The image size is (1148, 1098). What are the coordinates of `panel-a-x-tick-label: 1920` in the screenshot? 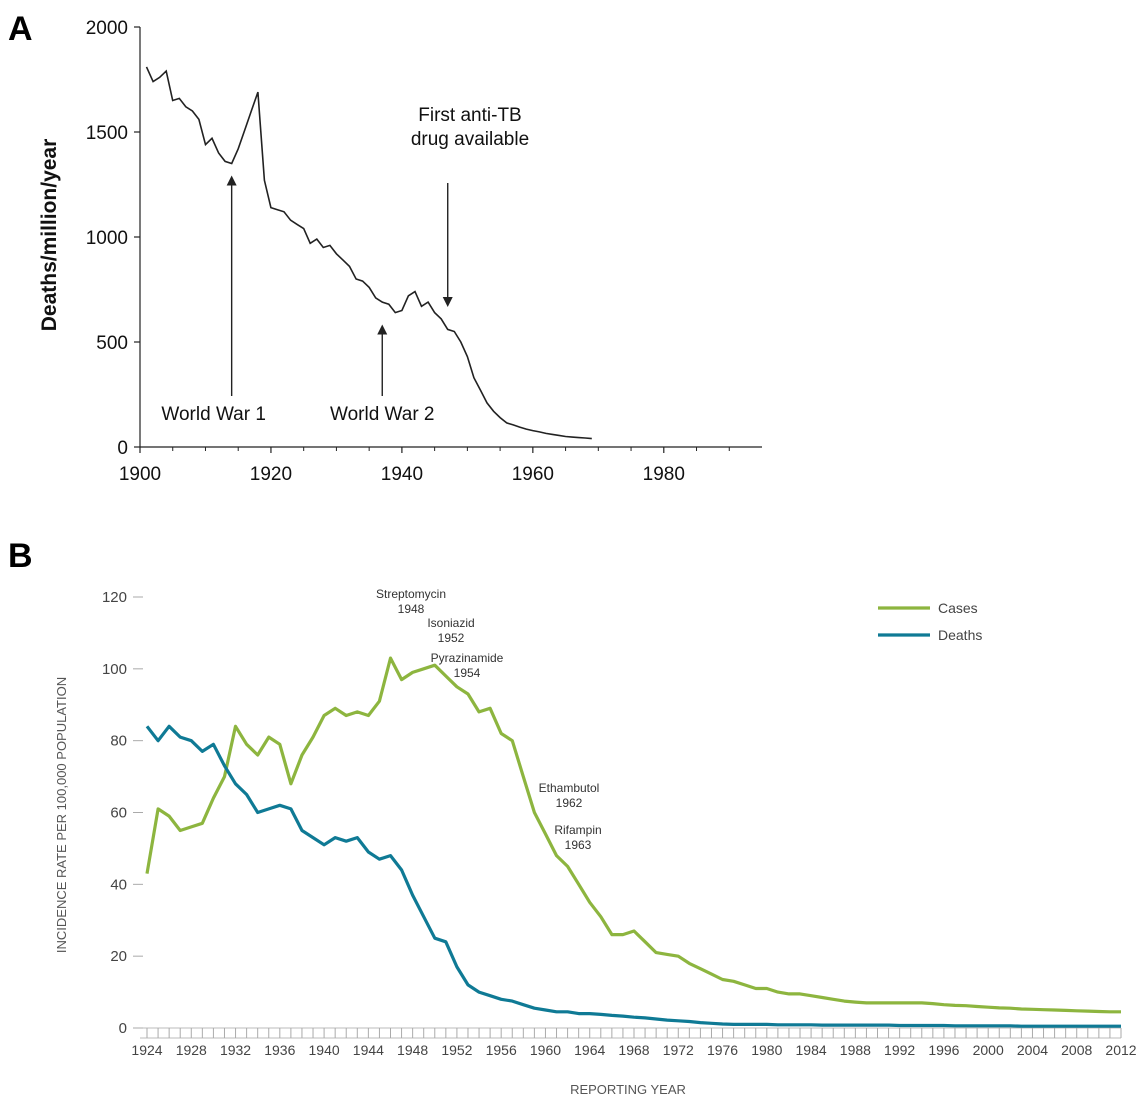 It's located at (271, 474).